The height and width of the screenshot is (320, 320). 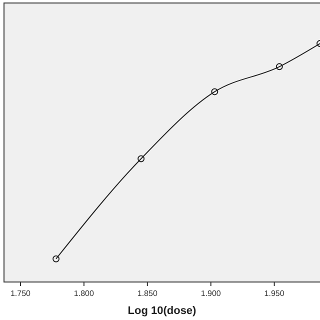 What do you see at coordinates (147, 293) in the screenshot?
I see `x-tick-label: 1.850` at bounding box center [147, 293].